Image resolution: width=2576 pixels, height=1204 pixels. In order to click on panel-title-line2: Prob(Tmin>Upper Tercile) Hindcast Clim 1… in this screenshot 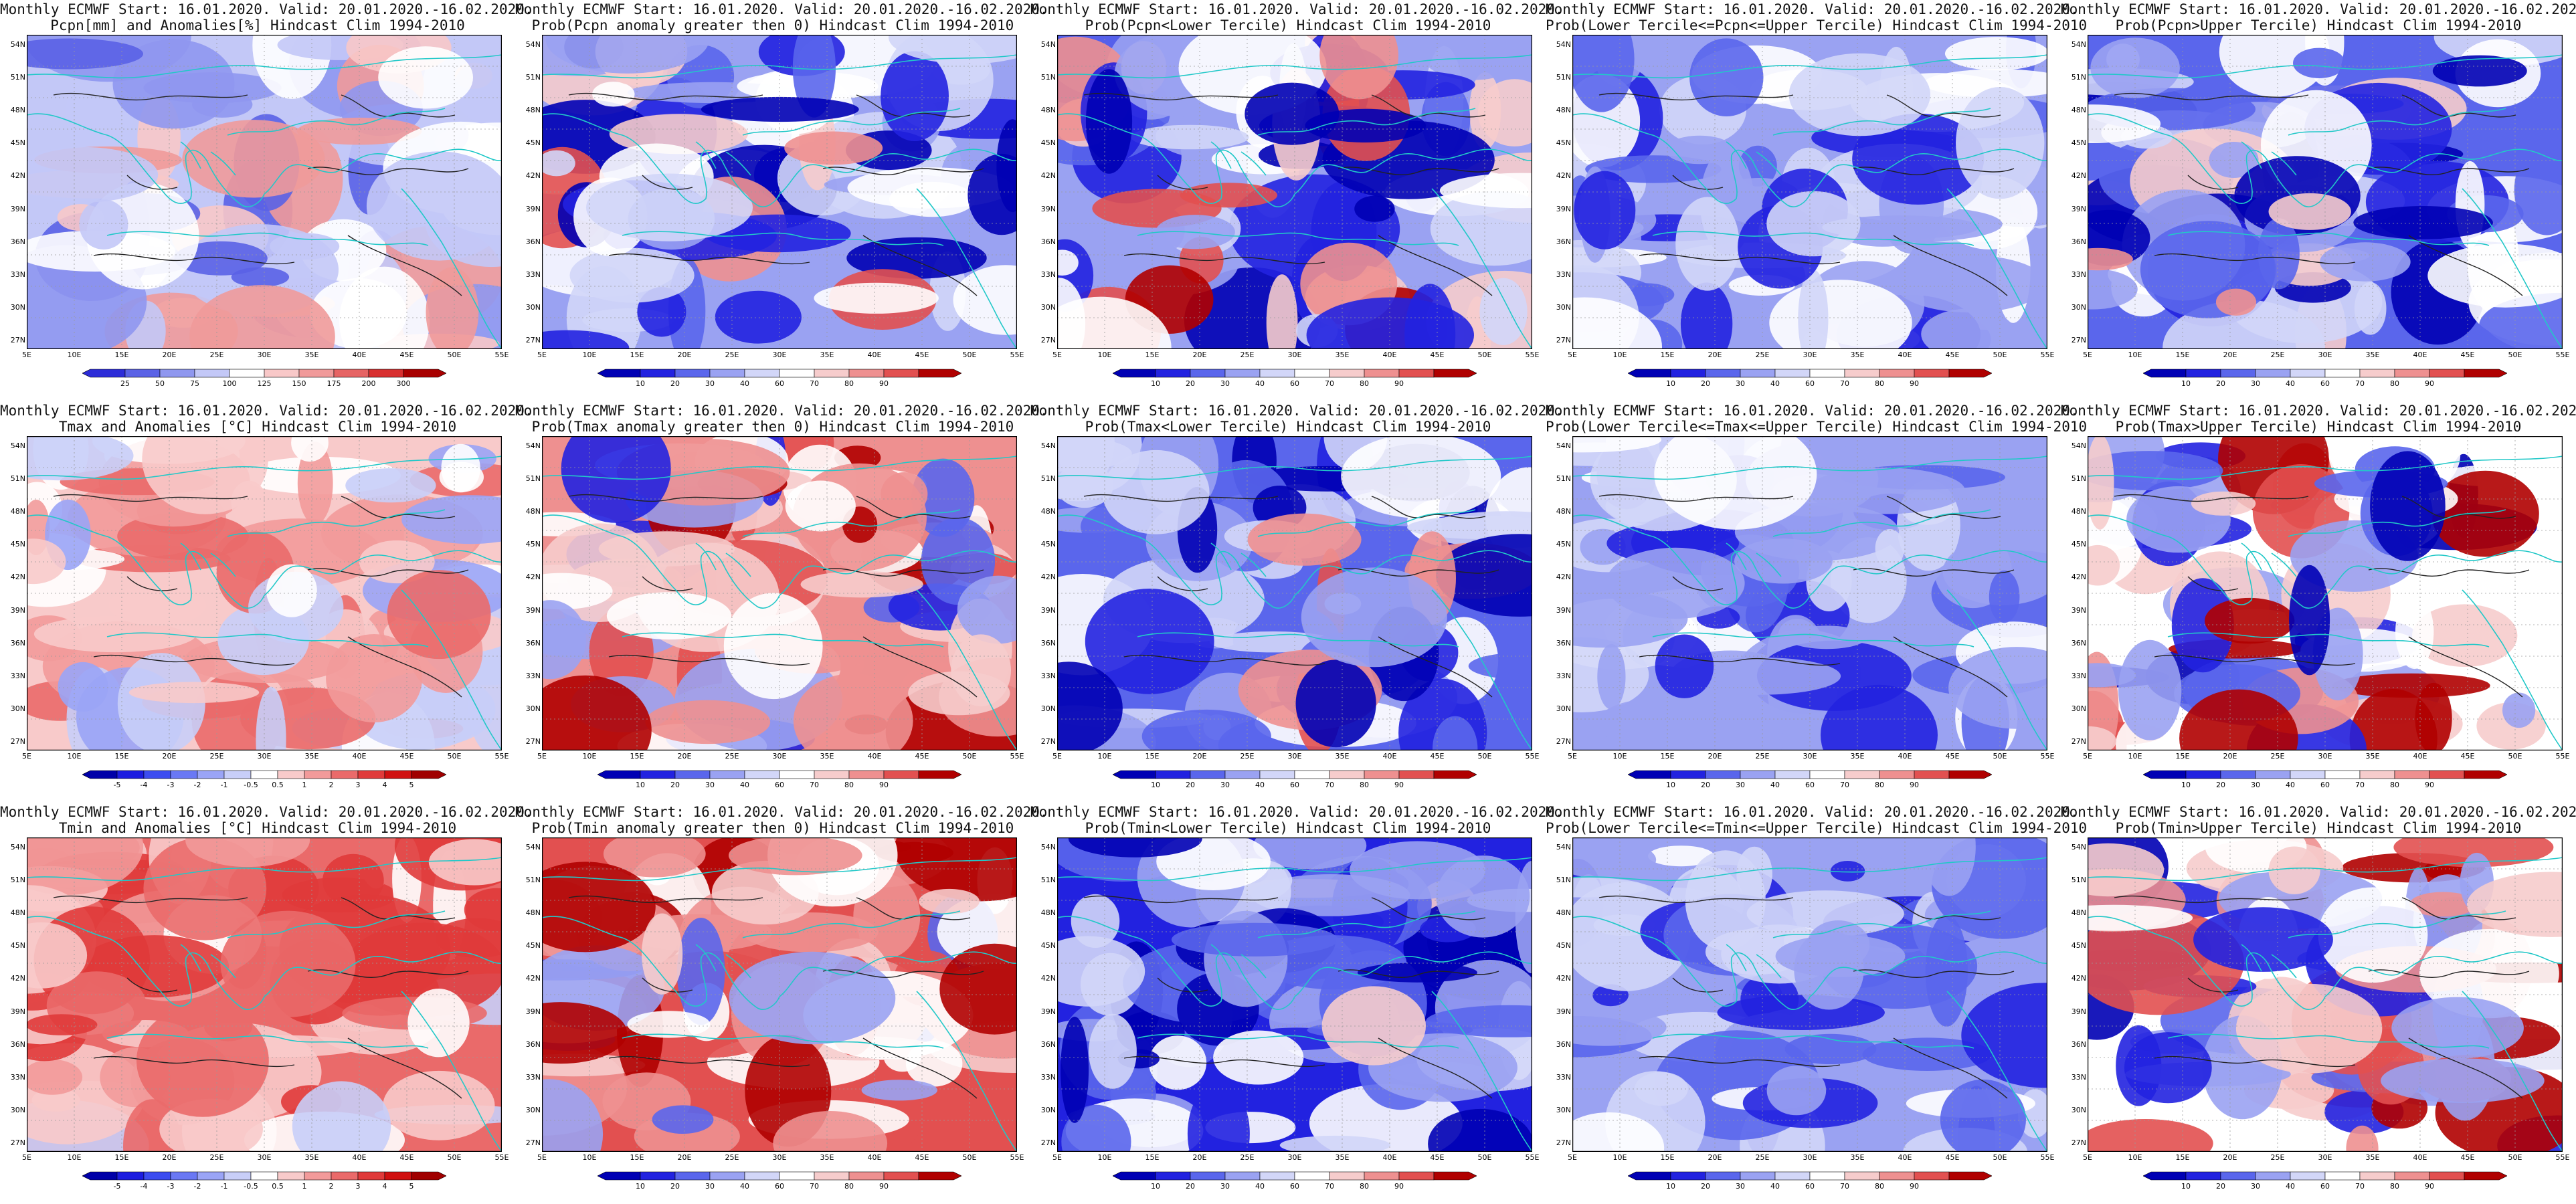, I will do `click(2318, 828)`.